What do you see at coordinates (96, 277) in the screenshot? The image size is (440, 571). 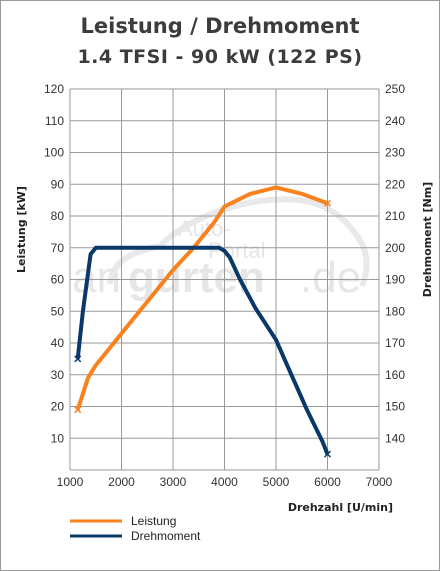 I see `watermark-main-left: an` at bounding box center [96, 277].